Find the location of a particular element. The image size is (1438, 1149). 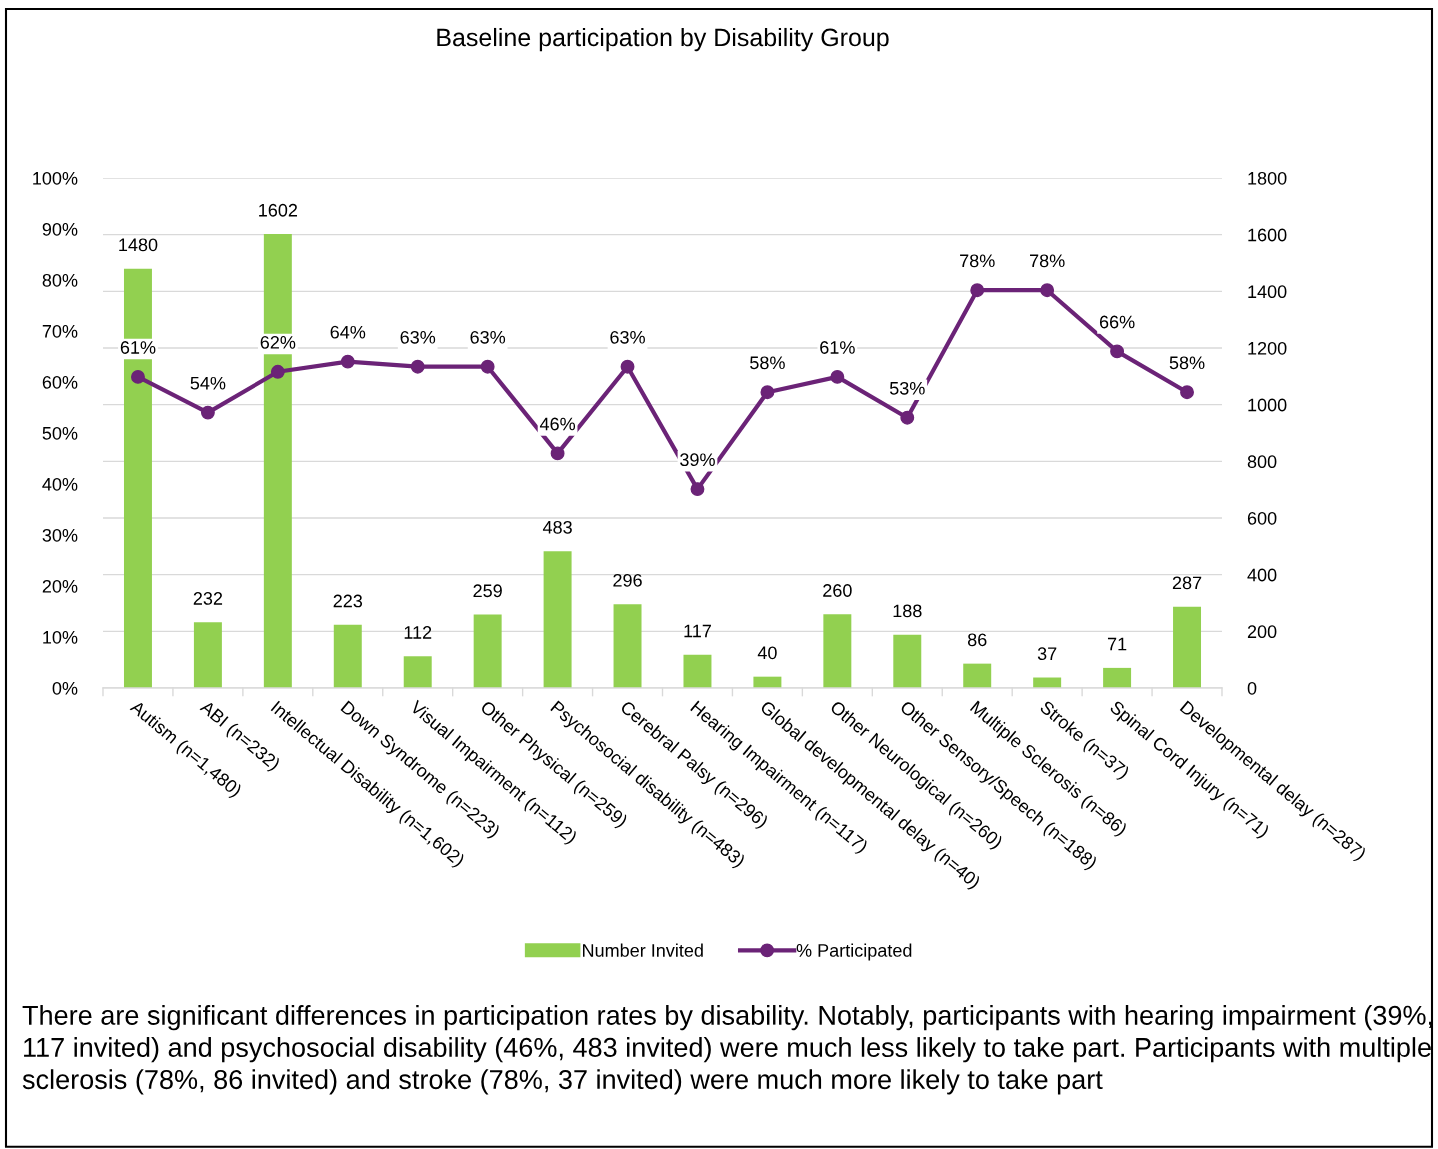

data-label: 483 is located at coordinates (557, 527).